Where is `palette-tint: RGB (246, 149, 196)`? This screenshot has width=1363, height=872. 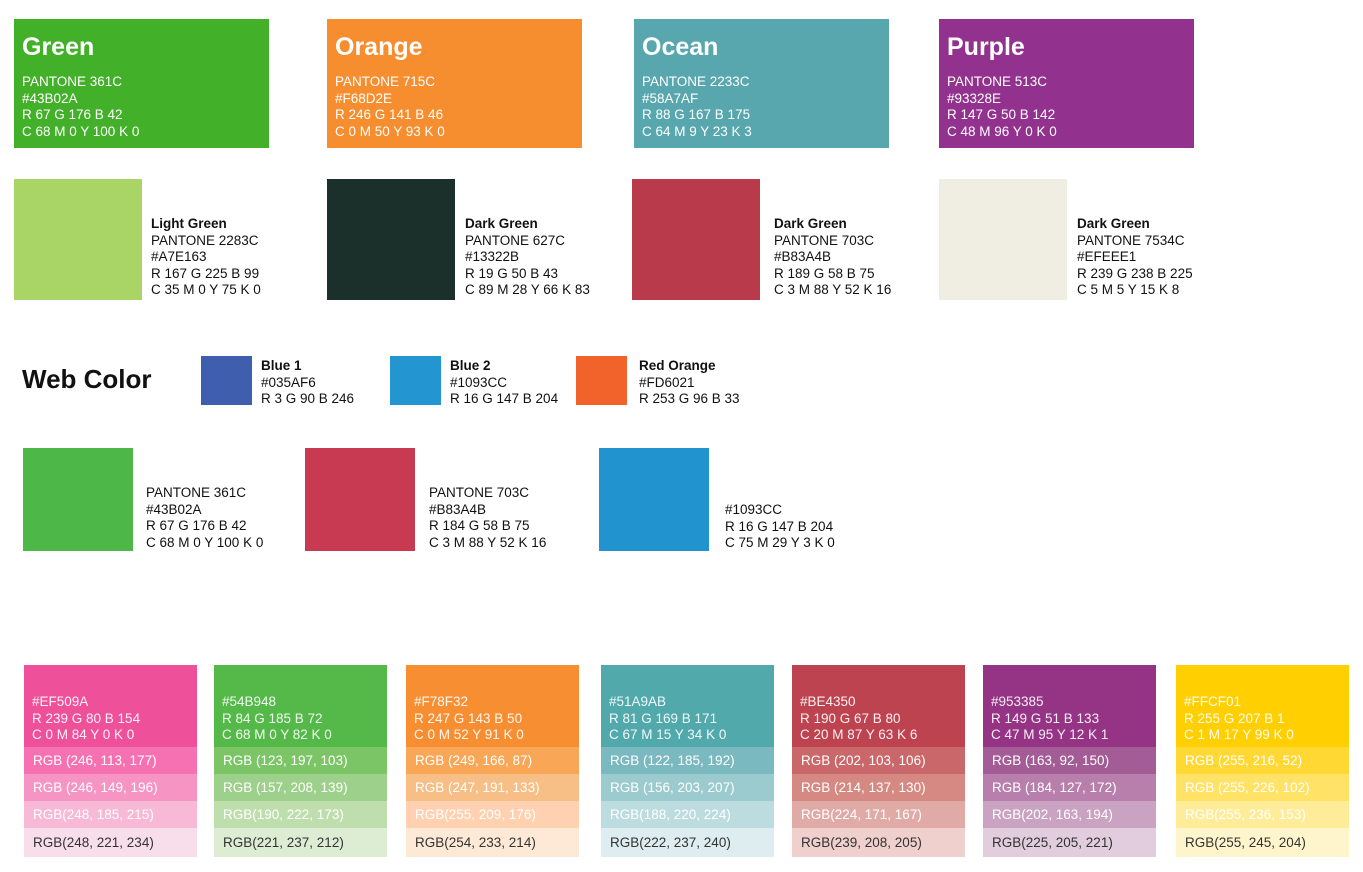
palette-tint: RGB (246, 149, 196) is located at coordinates (110, 787).